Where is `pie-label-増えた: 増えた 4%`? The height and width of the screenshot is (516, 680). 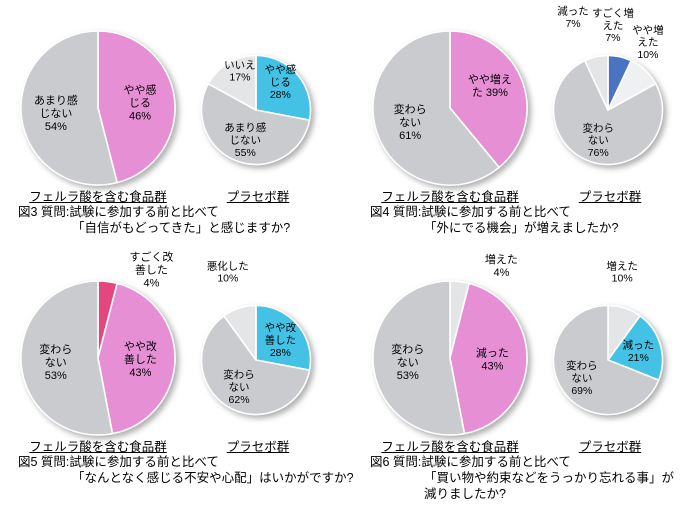
pie-label-増えた: 増えた 4% is located at coordinates (501, 266).